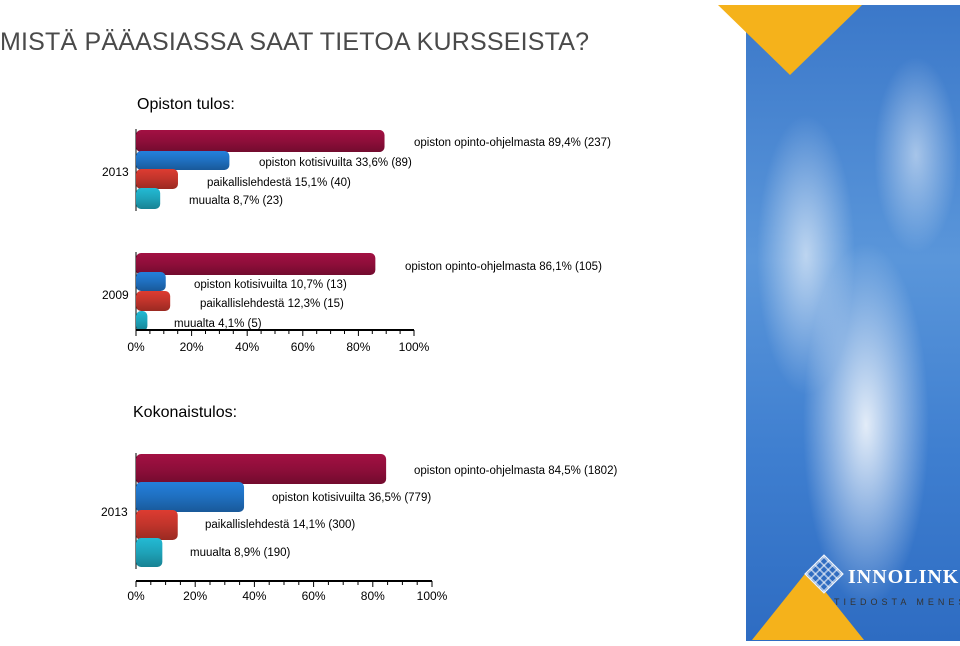 Image resolution: width=960 pixels, height=646 pixels. What do you see at coordinates (218, 324) in the screenshot?
I see `data-label: muualta 4,1% (5)` at bounding box center [218, 324].